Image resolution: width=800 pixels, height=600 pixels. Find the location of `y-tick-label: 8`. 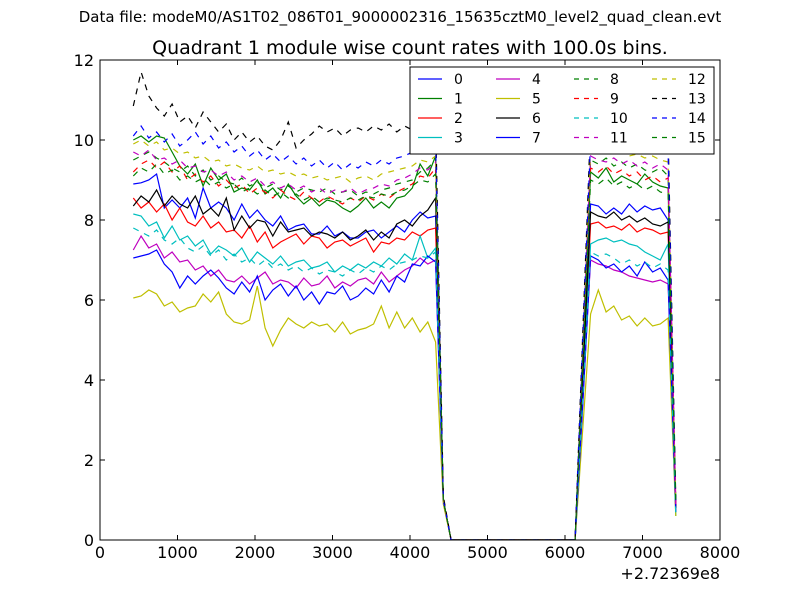

y-tick-label: 8 is located at coordinates (89, 220).